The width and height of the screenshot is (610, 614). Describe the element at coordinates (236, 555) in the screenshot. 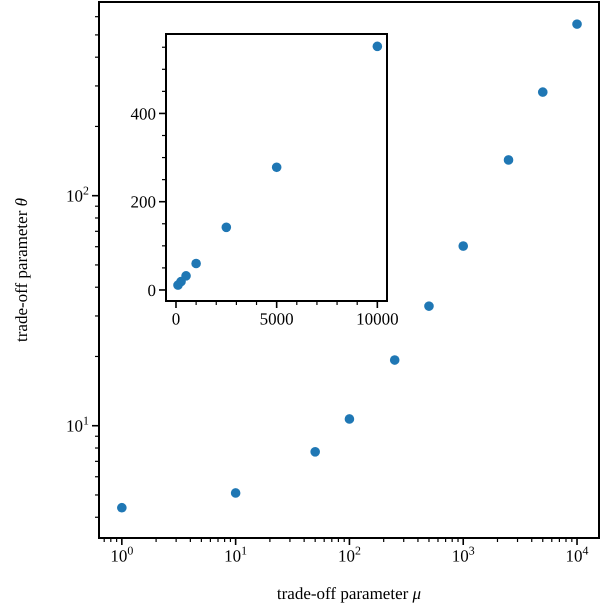

I see `x-tick-label: 10$^{1}$` at that location.